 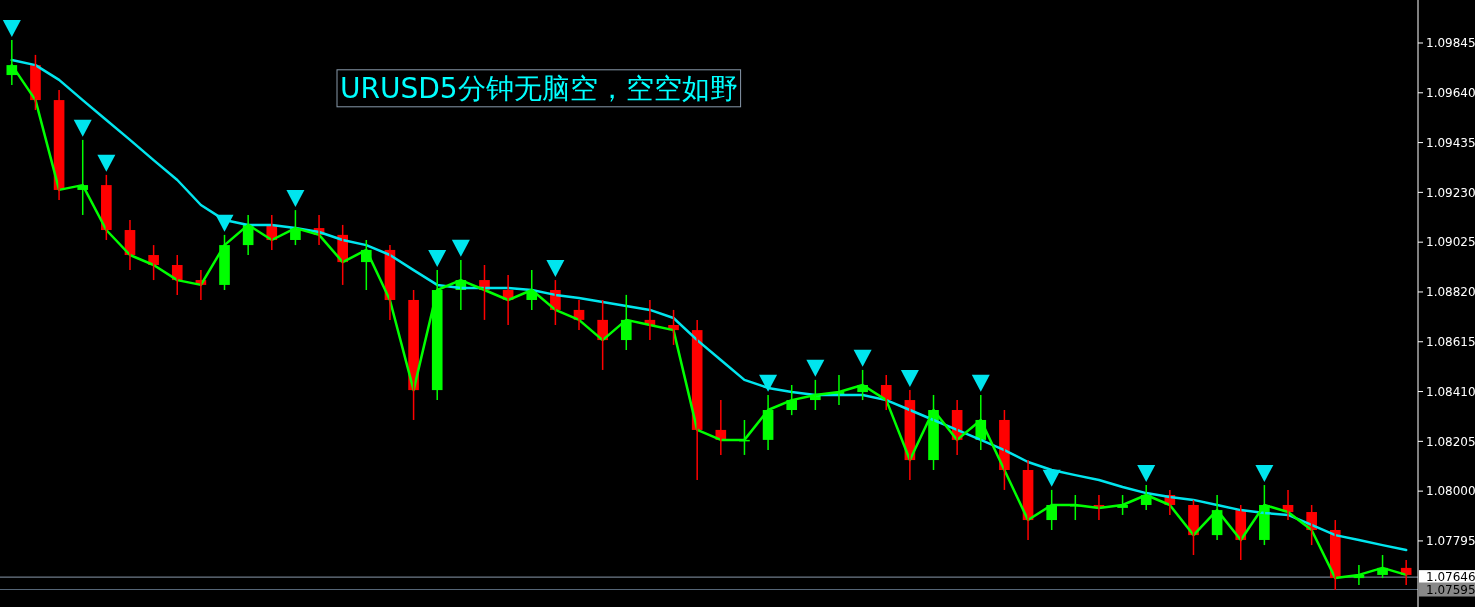 I want to click on y-tick-label: 1.09435, so click(x=1450, y=142).